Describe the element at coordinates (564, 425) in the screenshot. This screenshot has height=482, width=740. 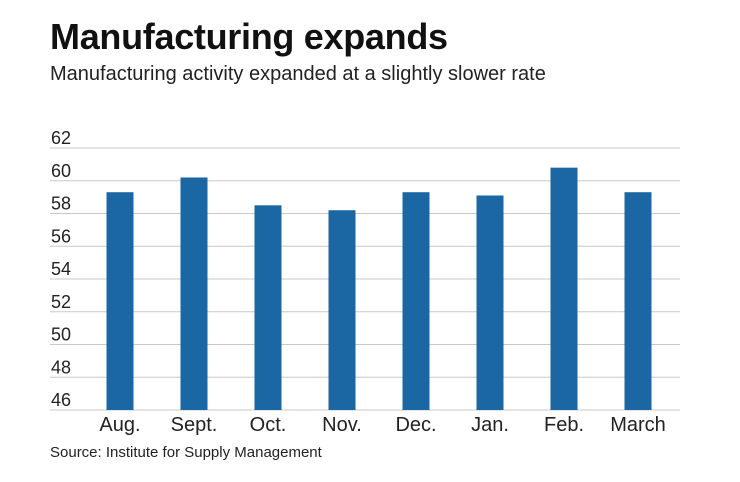
I see `x-category-label: Feb.` at that location.